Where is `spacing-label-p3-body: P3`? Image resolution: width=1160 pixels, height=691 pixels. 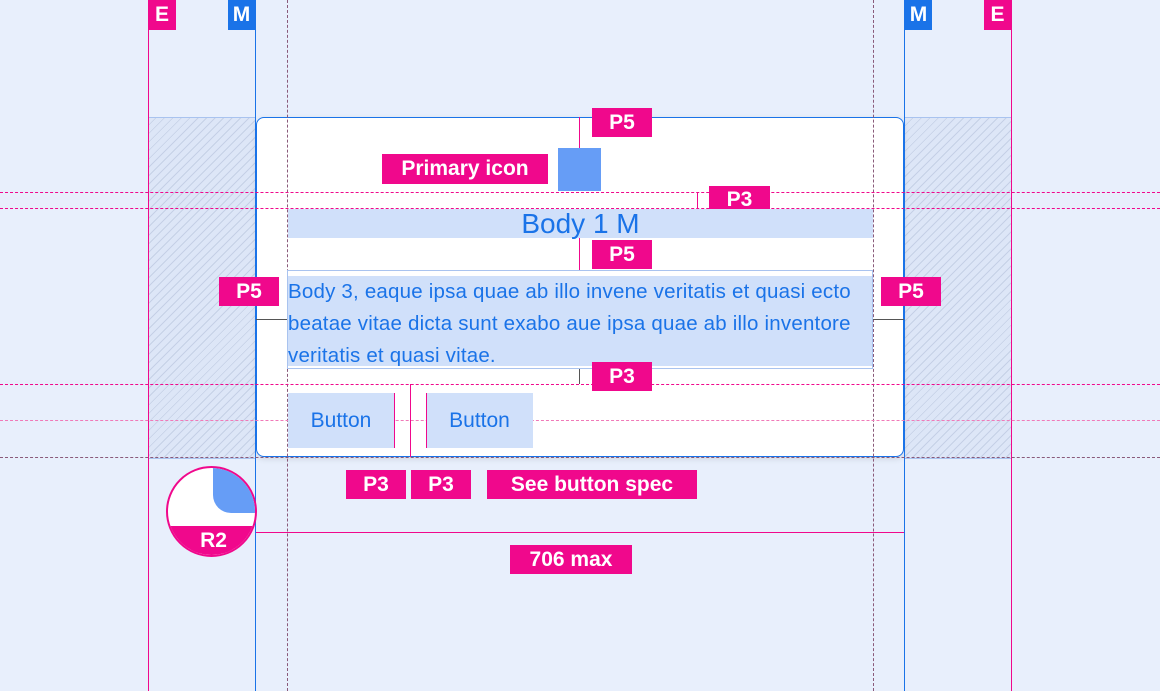
spacing-label-p3-body: P3 is located at coordinates (622, 376).